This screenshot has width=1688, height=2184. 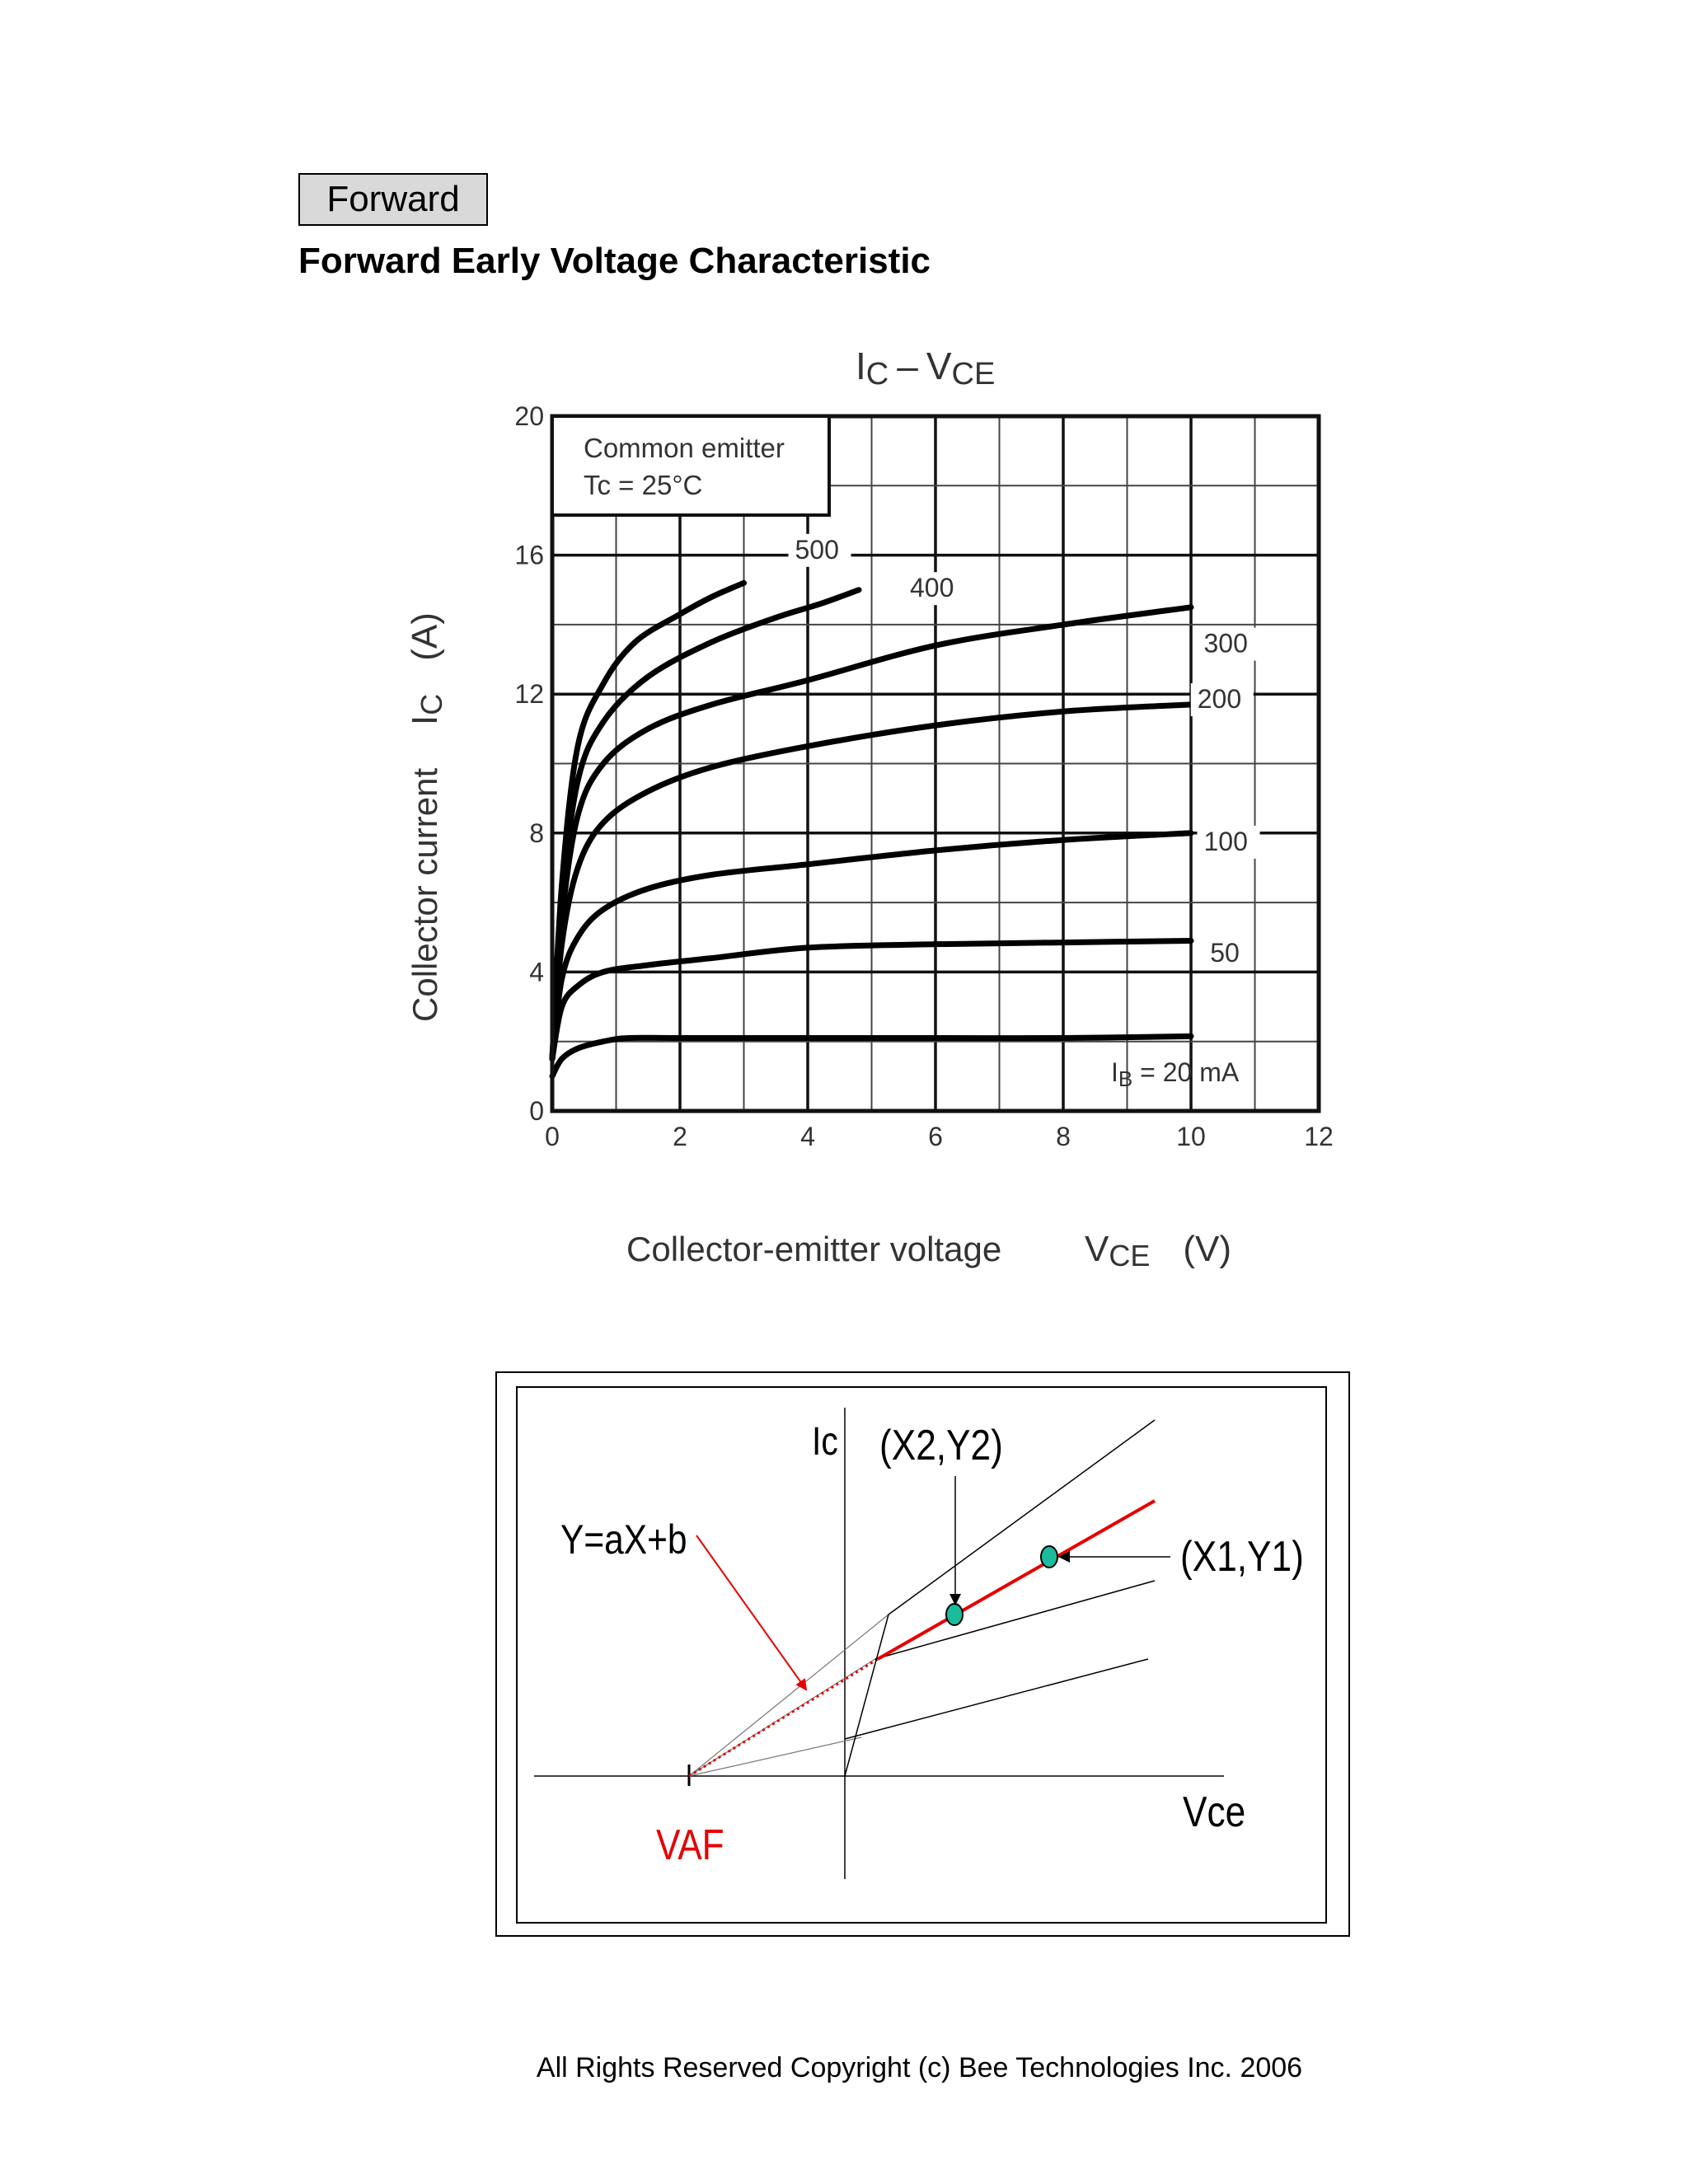 I want to click on x-tick-label: 2, so click(x=680, y=1136).